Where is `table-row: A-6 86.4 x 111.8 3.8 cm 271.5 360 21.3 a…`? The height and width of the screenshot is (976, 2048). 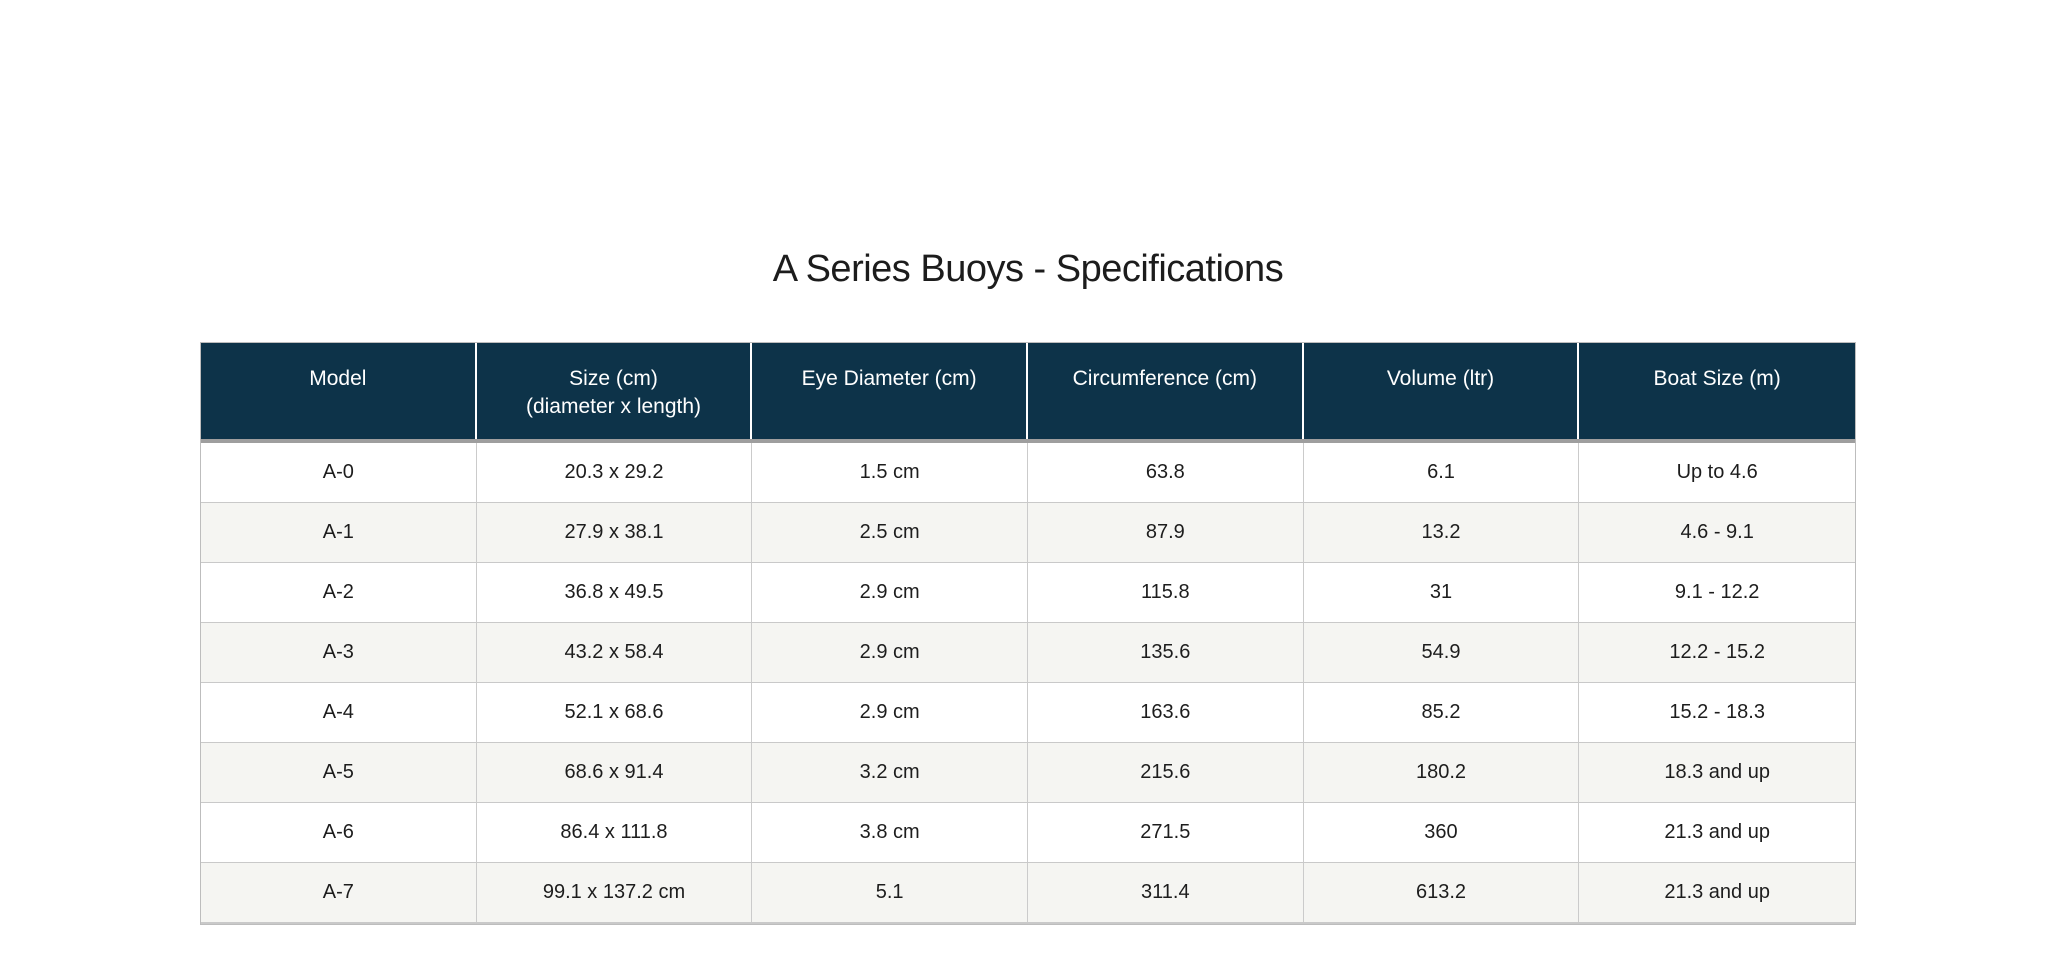 table-row: A-6 86.4 x 111.8 3.8 cm 271.5 360 21.3 a… is located at coordinates (1028, 833).